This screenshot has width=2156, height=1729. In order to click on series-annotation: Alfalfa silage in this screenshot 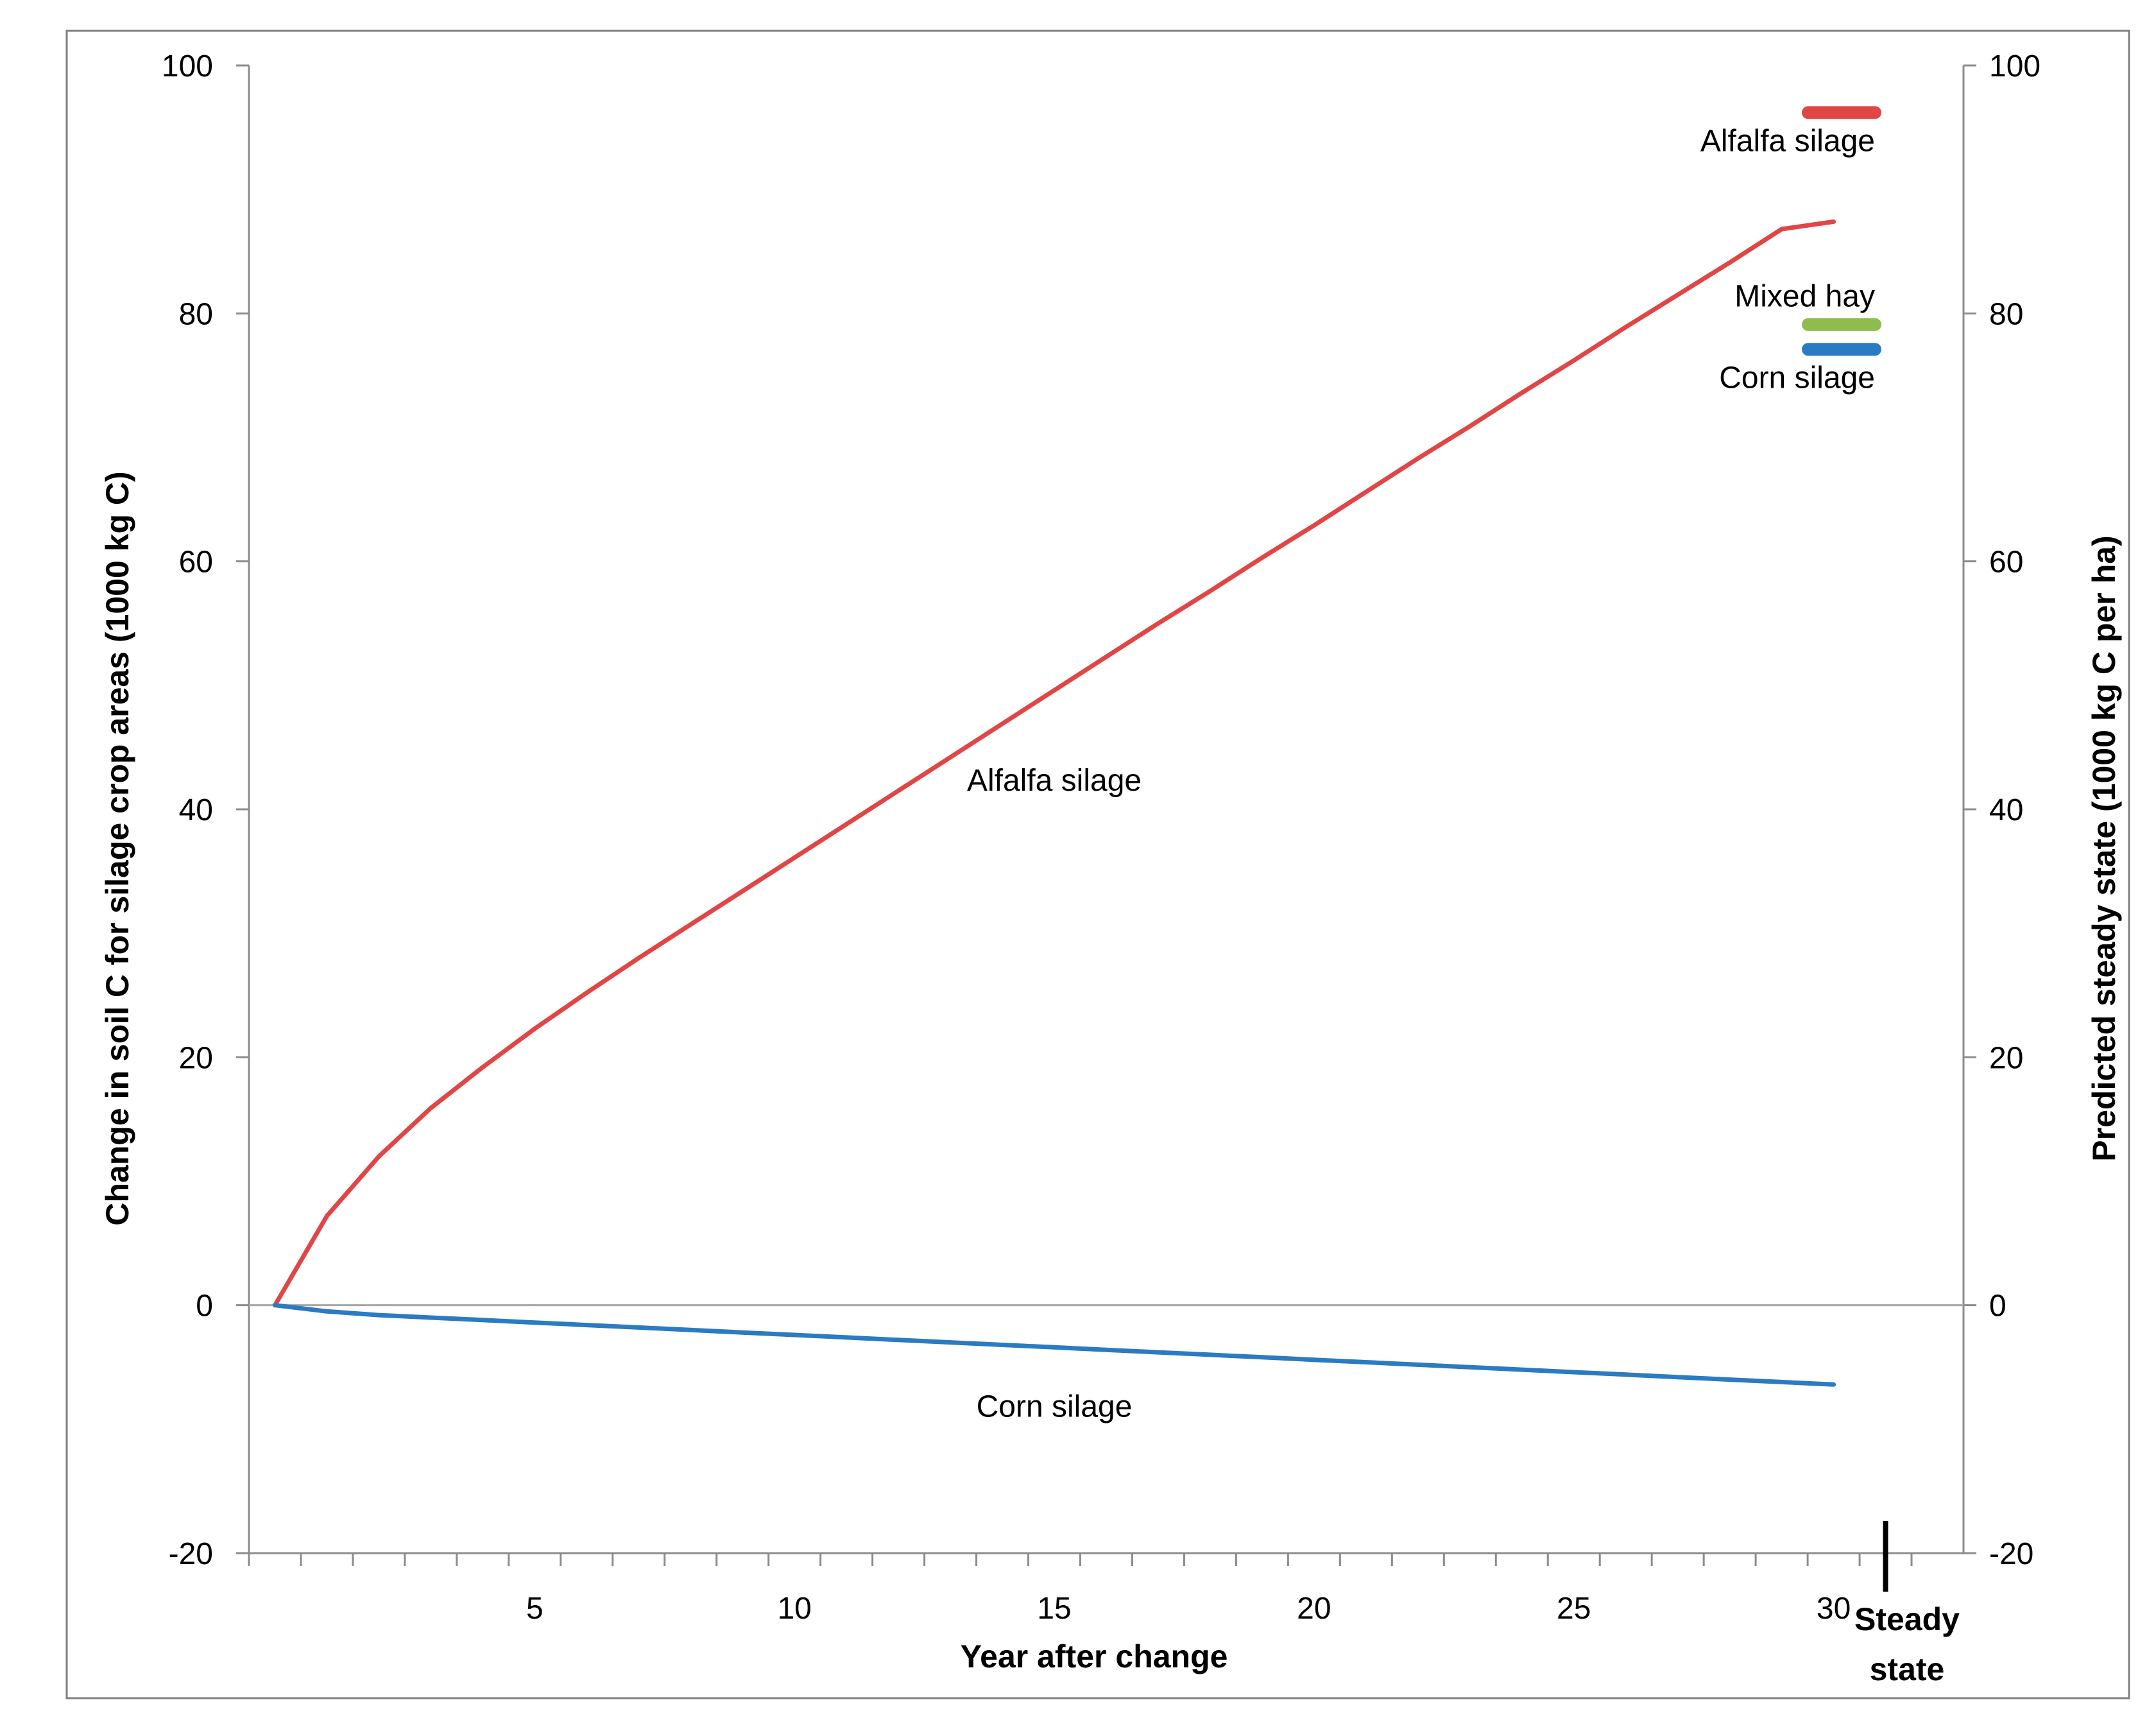, I will do `click(1055, 781)`.